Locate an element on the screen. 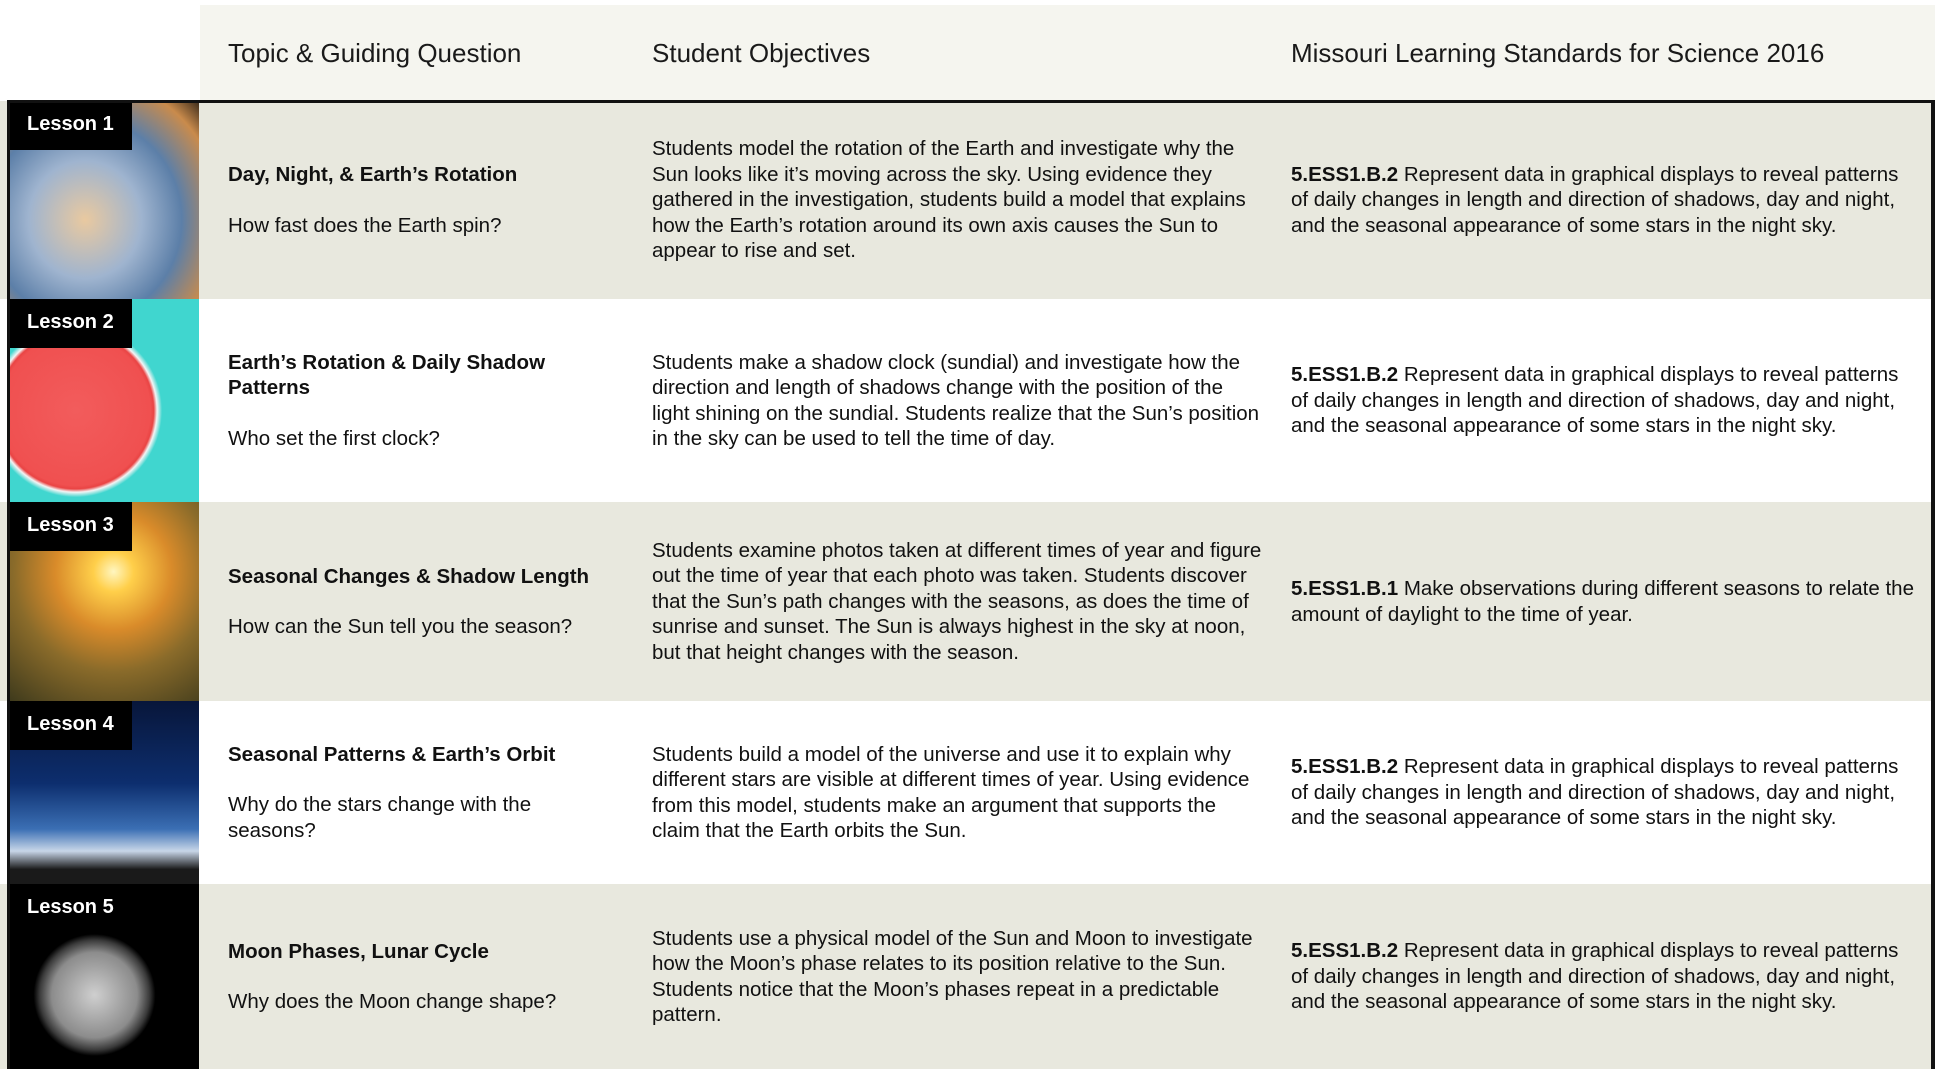 This screenshot has width=1935, height=1069. topic-title: Earth’s Rotation & Daily Shadow Patterns is located at coordinates (387, 375).